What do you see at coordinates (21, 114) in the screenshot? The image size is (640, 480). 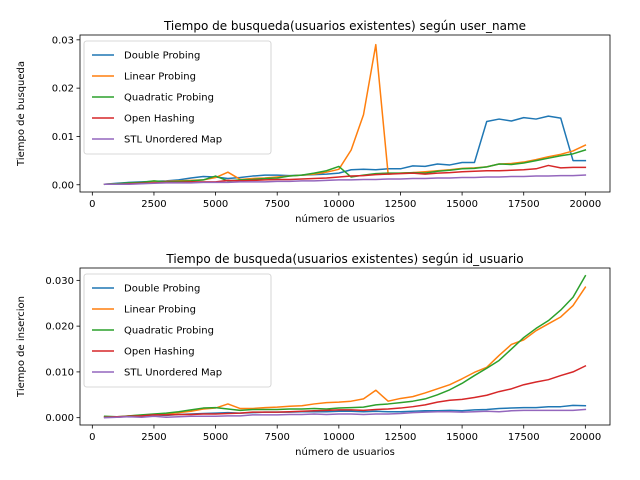 I see `y-axis-label: Tiempo de busqueda` at bounding box center [21, 114].